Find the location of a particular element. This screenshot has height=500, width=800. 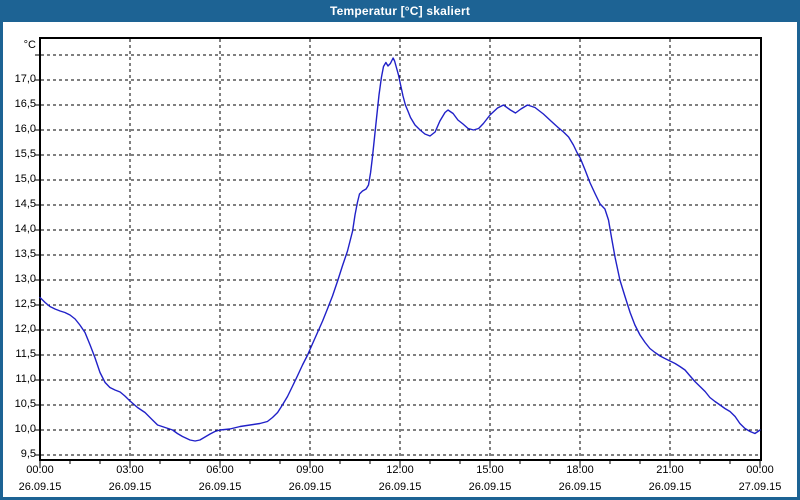

window-title: Temperatur [°C] skaliert is located at coordinates (400, 11).